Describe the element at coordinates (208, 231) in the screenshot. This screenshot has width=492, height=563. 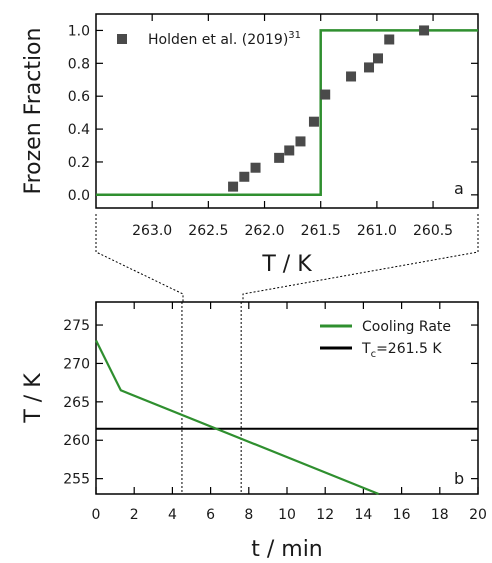
I see `x-tick-label: 262.5` at that location.